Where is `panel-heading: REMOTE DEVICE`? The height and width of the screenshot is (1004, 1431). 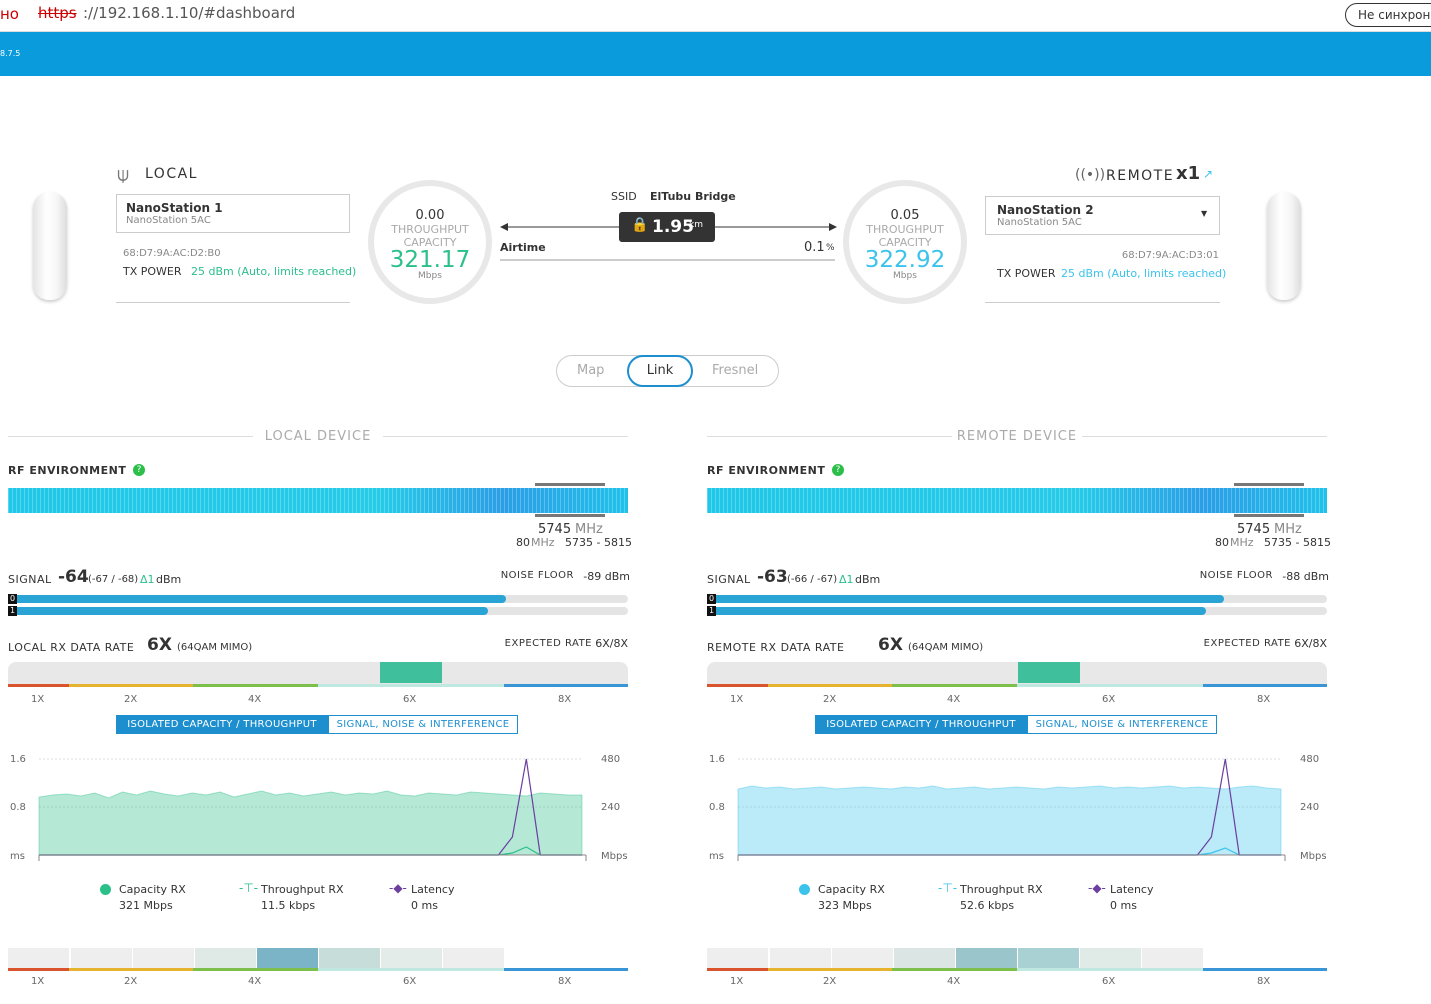 panel-heading: REMOTE DEVICE is located at coordinates (1017, 436).